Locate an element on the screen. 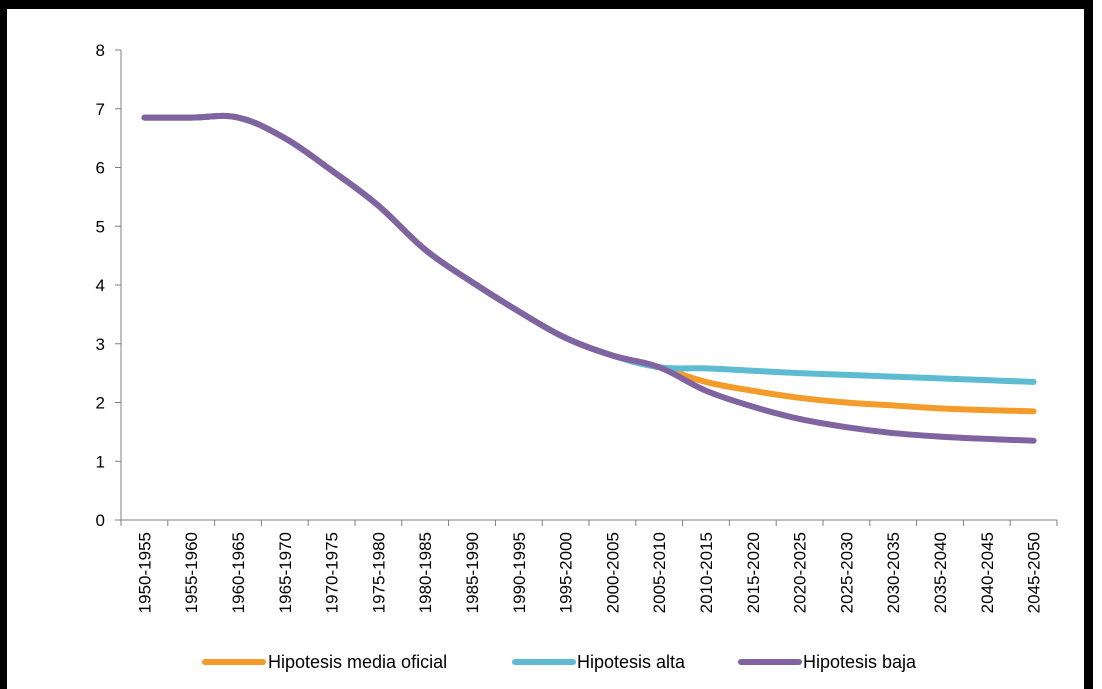 The height and width of the screenshot is (689, 1102). x-tick-label: 2005-2010 is located at coordinates (659, 572).